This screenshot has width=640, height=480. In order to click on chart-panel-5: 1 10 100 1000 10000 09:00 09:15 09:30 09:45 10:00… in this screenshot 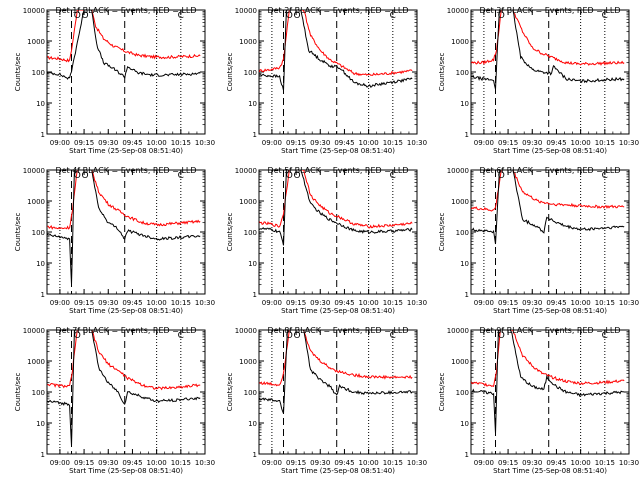, I will do `click(326, 240)`.